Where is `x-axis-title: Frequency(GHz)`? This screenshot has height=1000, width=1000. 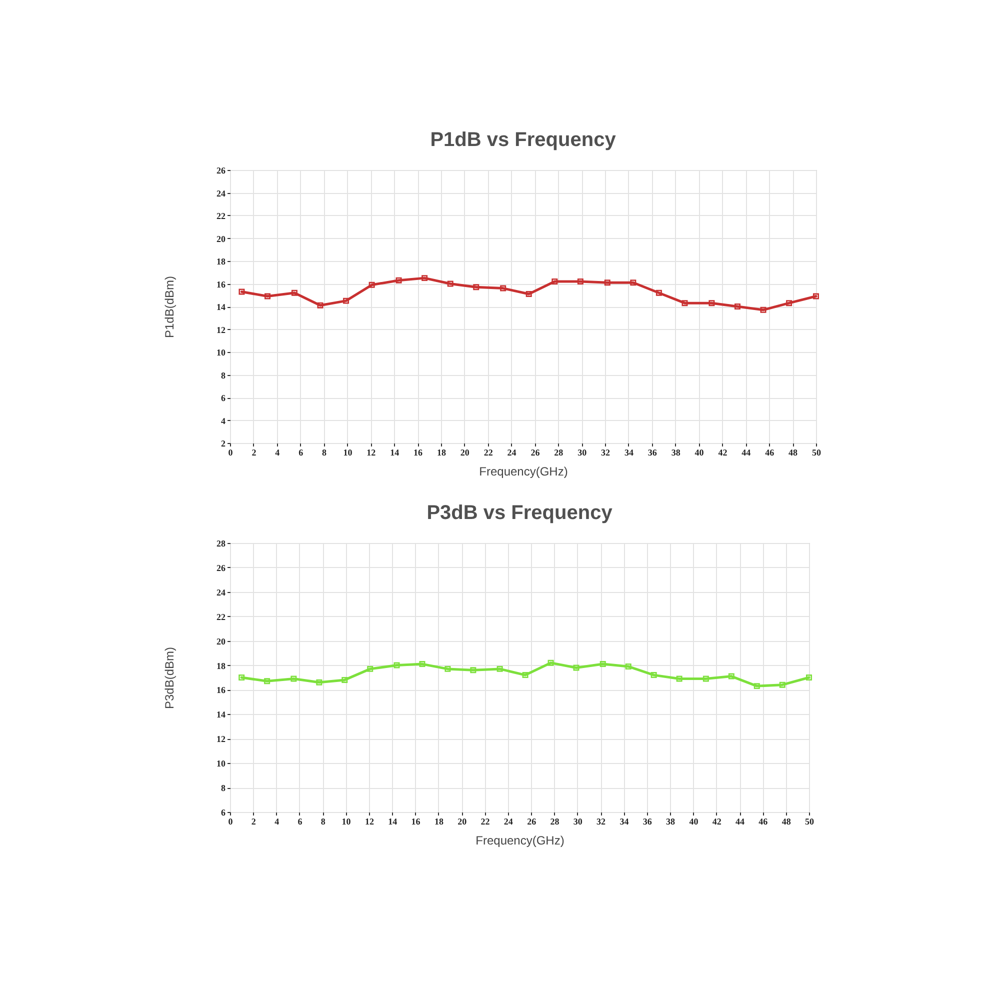 x-axis-title: Frequency(GHz) is located at coordinates (520, 841).